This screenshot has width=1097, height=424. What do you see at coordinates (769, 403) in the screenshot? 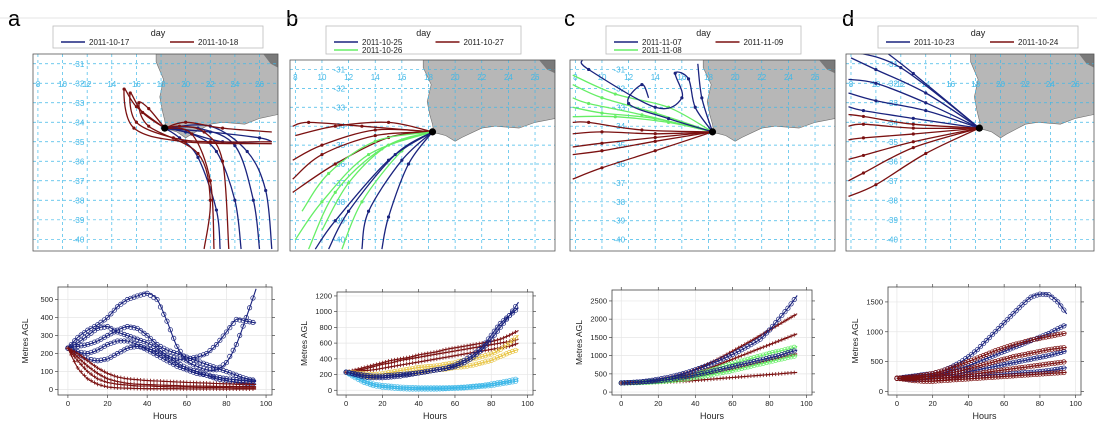
I see `x-tick-label: 80` at bounding box center [769, 403].